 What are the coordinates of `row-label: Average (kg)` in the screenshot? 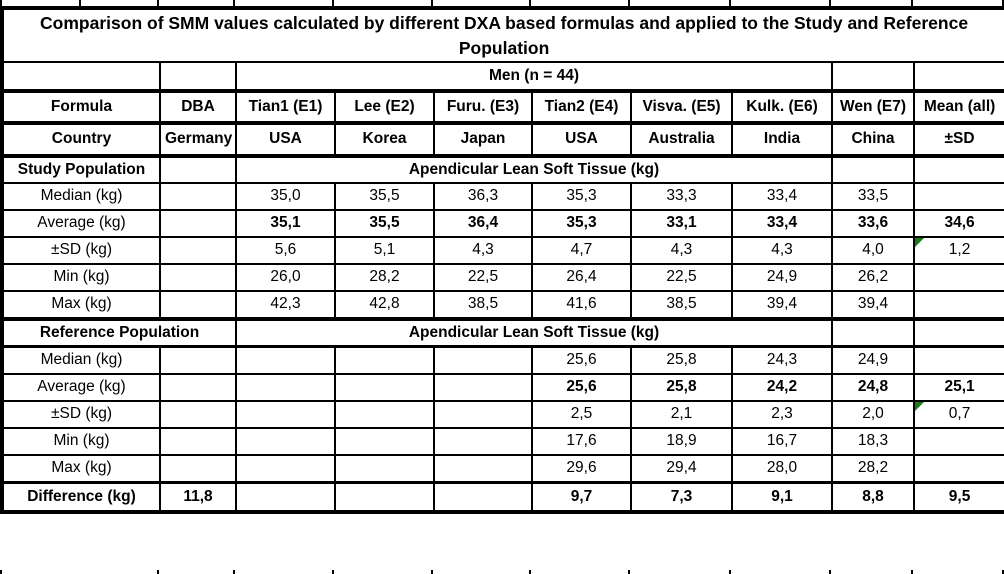 It's located at (81, 223).